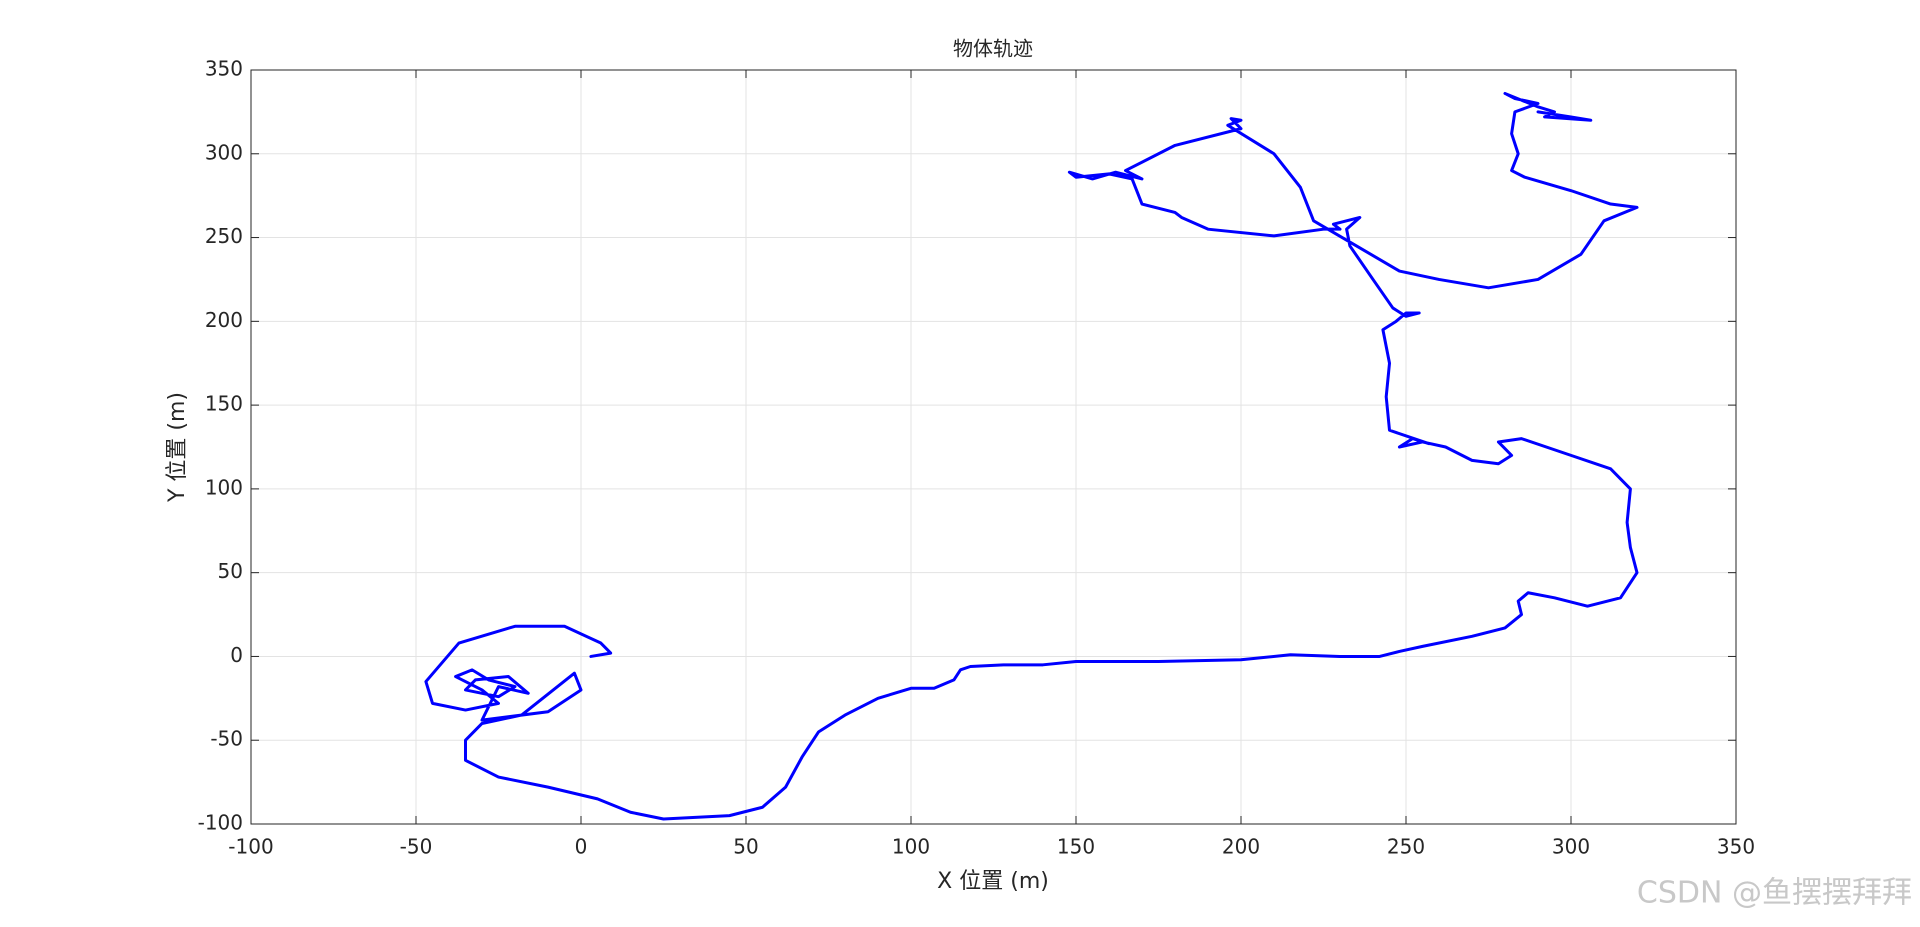 The image size is (1920, 927). Describe the element at coordinates (1774, 893) in the screenshot. I see `watermark: CSDN @鱼摆摆拜拜` at that location.